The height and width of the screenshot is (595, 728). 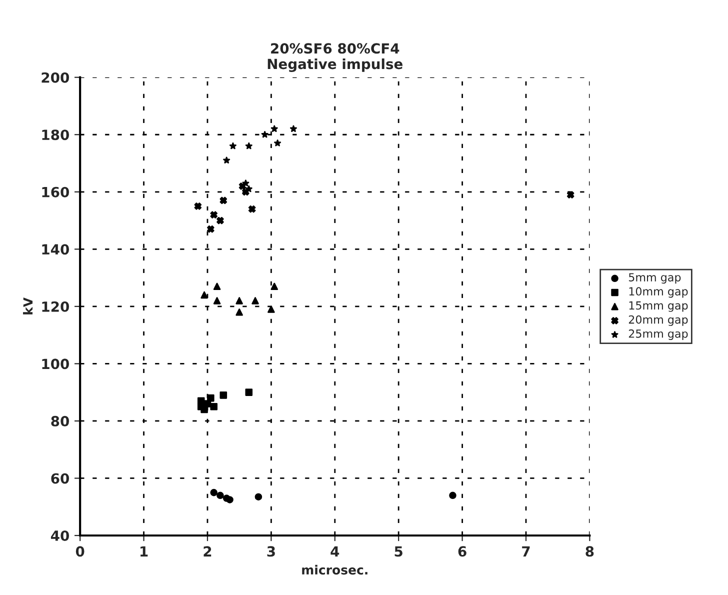 I want to click on x-tick-label: 3, so click(x=271, y=551).